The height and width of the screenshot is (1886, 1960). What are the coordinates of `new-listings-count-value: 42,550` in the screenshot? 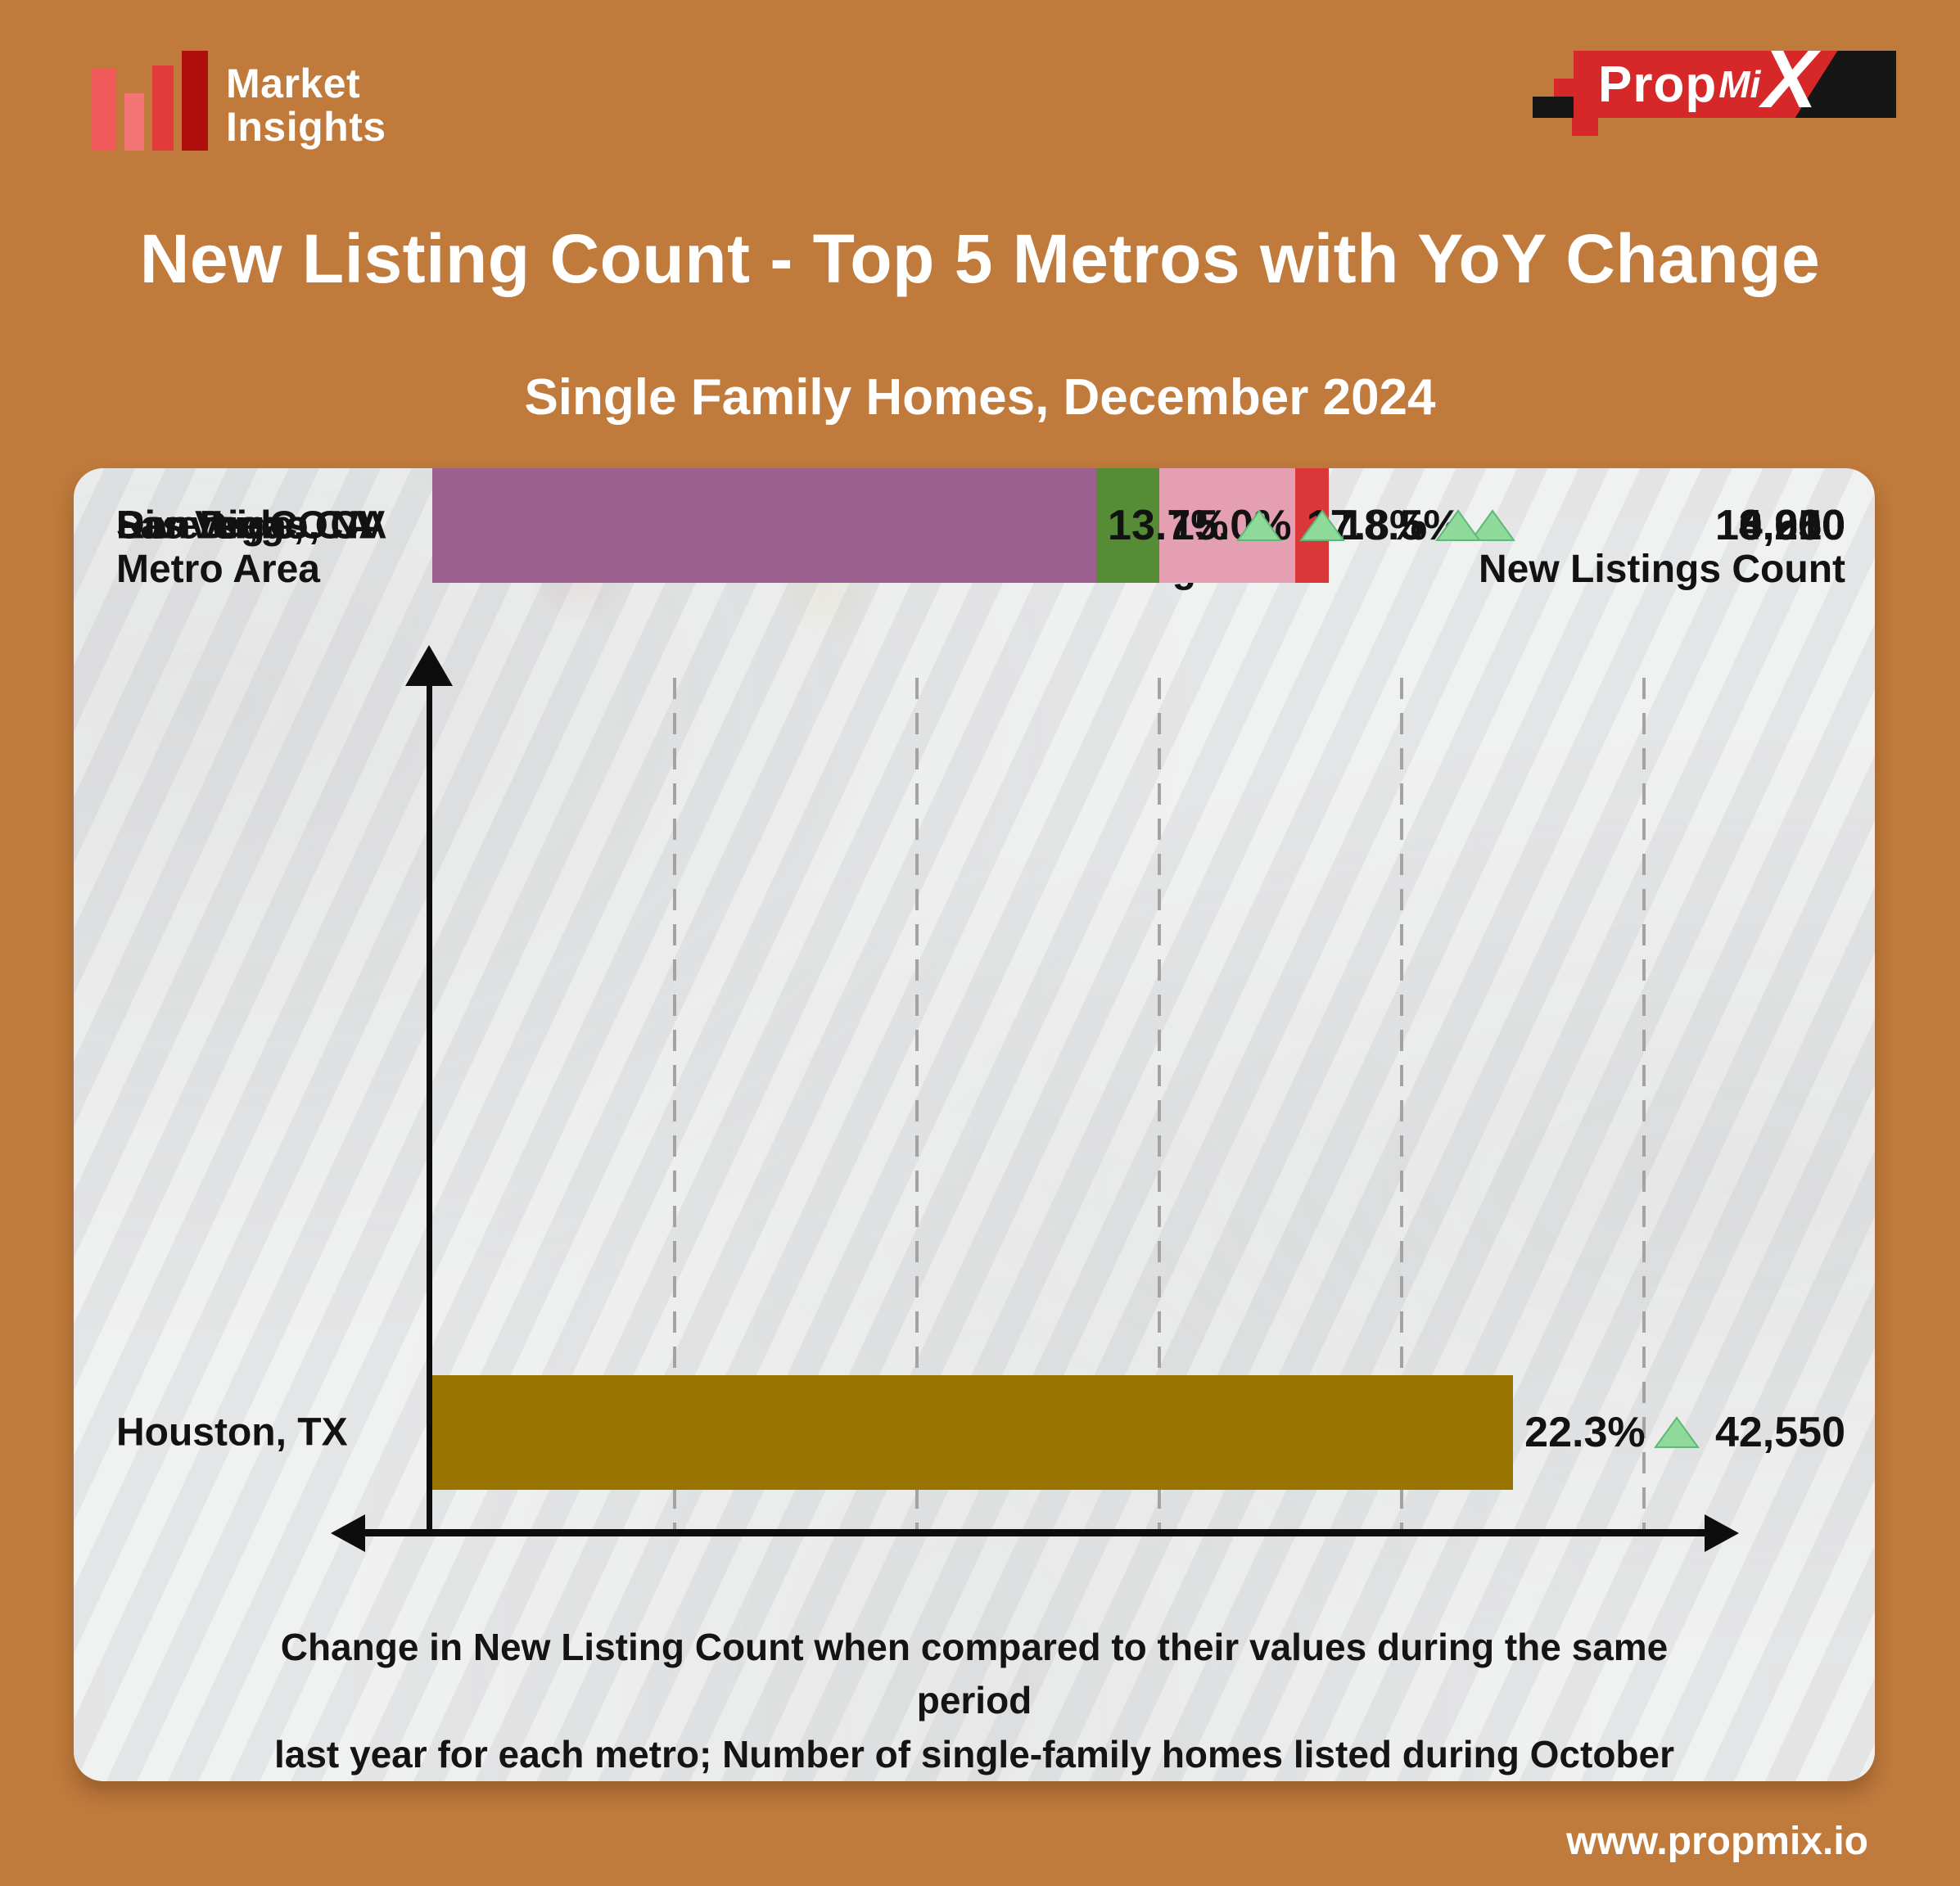 It's located at (1779, 1432).